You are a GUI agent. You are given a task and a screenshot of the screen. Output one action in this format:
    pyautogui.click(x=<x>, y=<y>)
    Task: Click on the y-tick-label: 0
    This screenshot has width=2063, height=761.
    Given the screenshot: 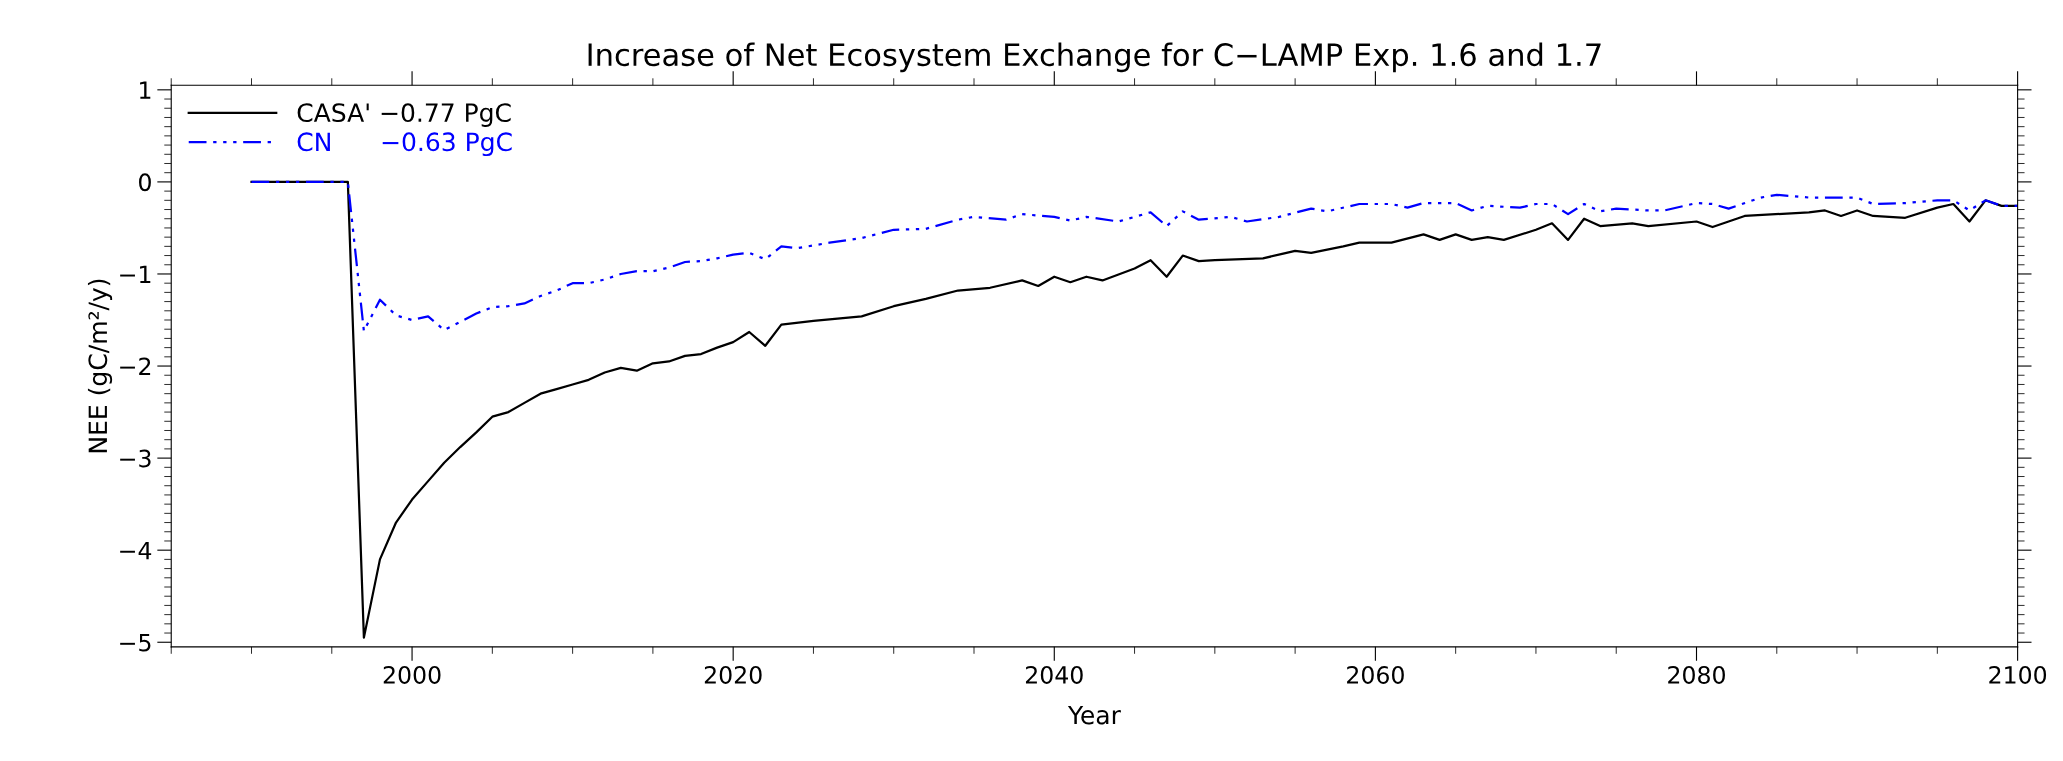 What is the action you would take?
    pyautogui.click(x=145, y=182)
    